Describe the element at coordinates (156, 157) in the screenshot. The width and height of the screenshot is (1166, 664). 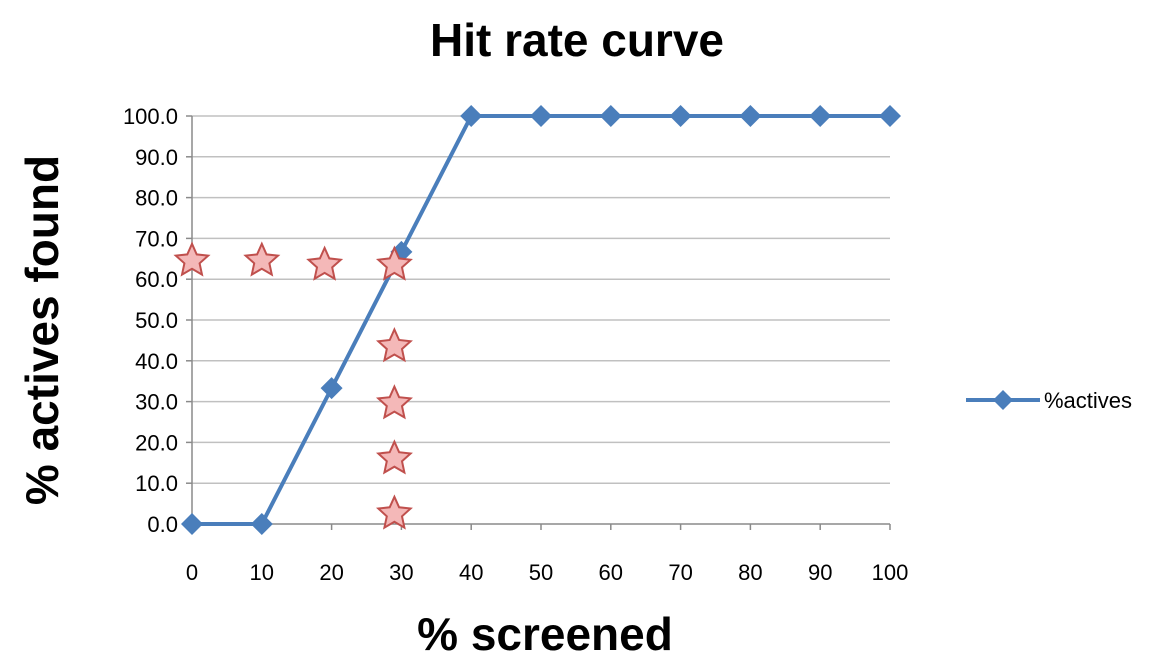
I see `y-tick-label: 90.0` at that location.